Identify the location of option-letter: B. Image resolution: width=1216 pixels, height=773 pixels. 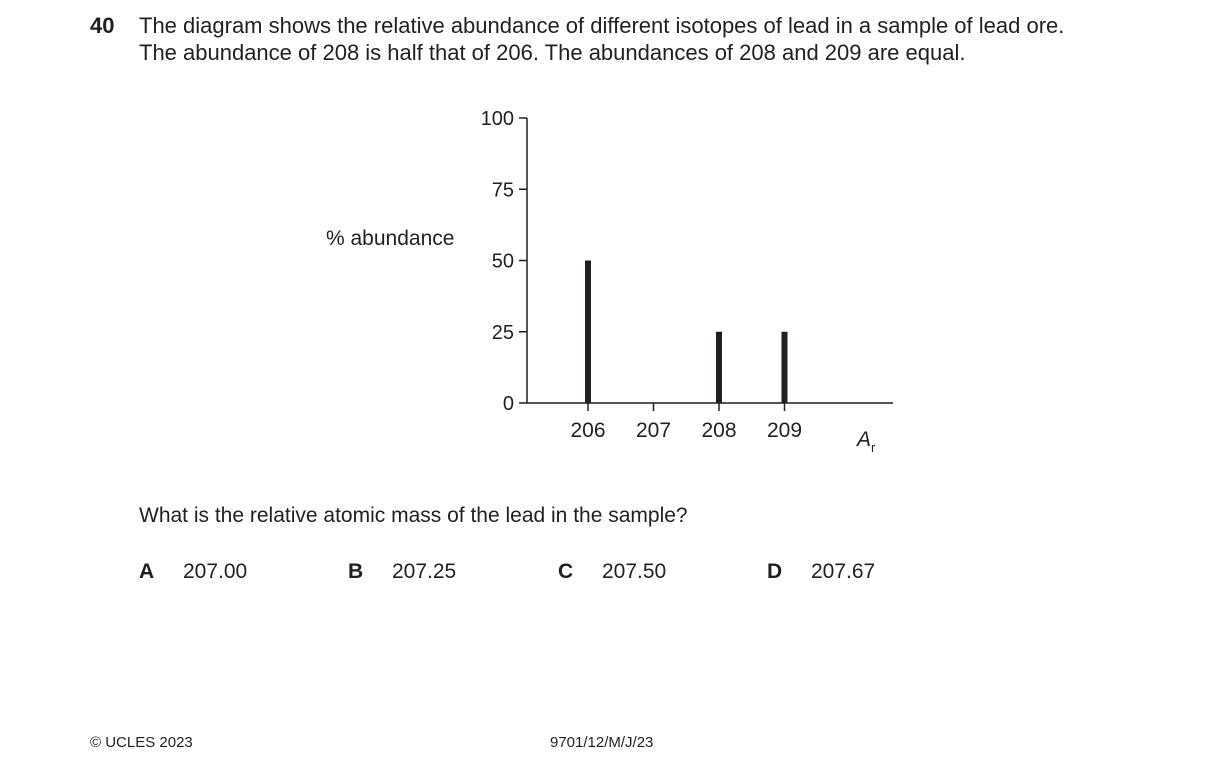
(356, 571).